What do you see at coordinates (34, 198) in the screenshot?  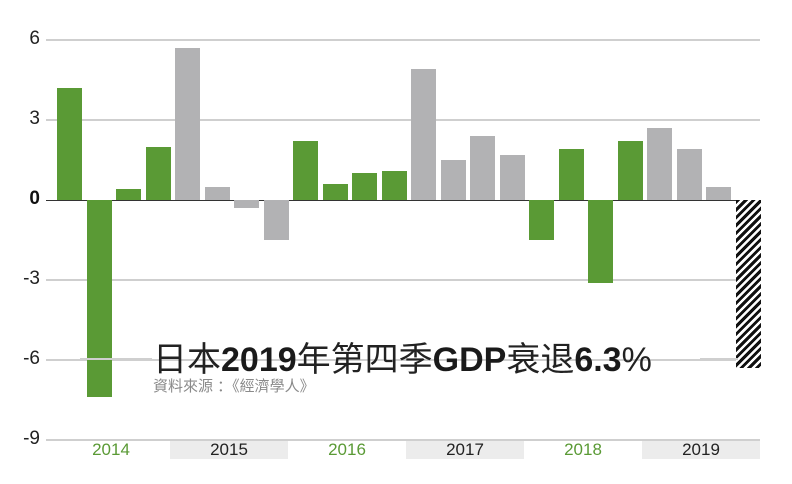 I see `y-tick-label: 0` at bounding box center [34, 198].